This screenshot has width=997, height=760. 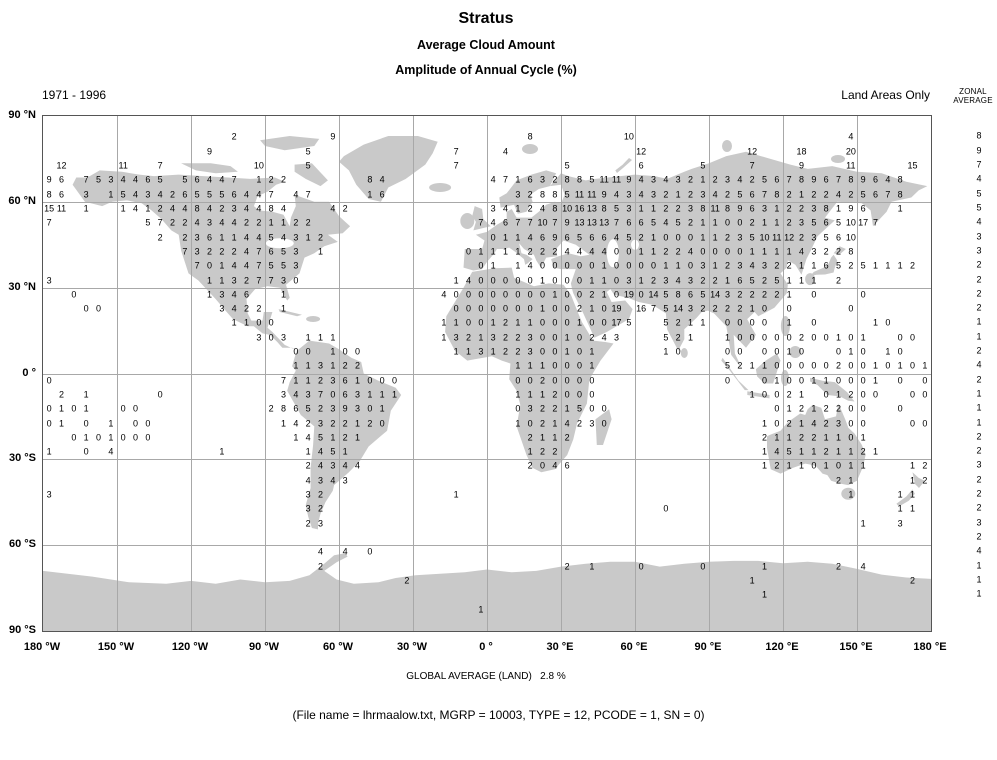 I want to click on zonal-average-value: 2, so click(x=979, y=293).